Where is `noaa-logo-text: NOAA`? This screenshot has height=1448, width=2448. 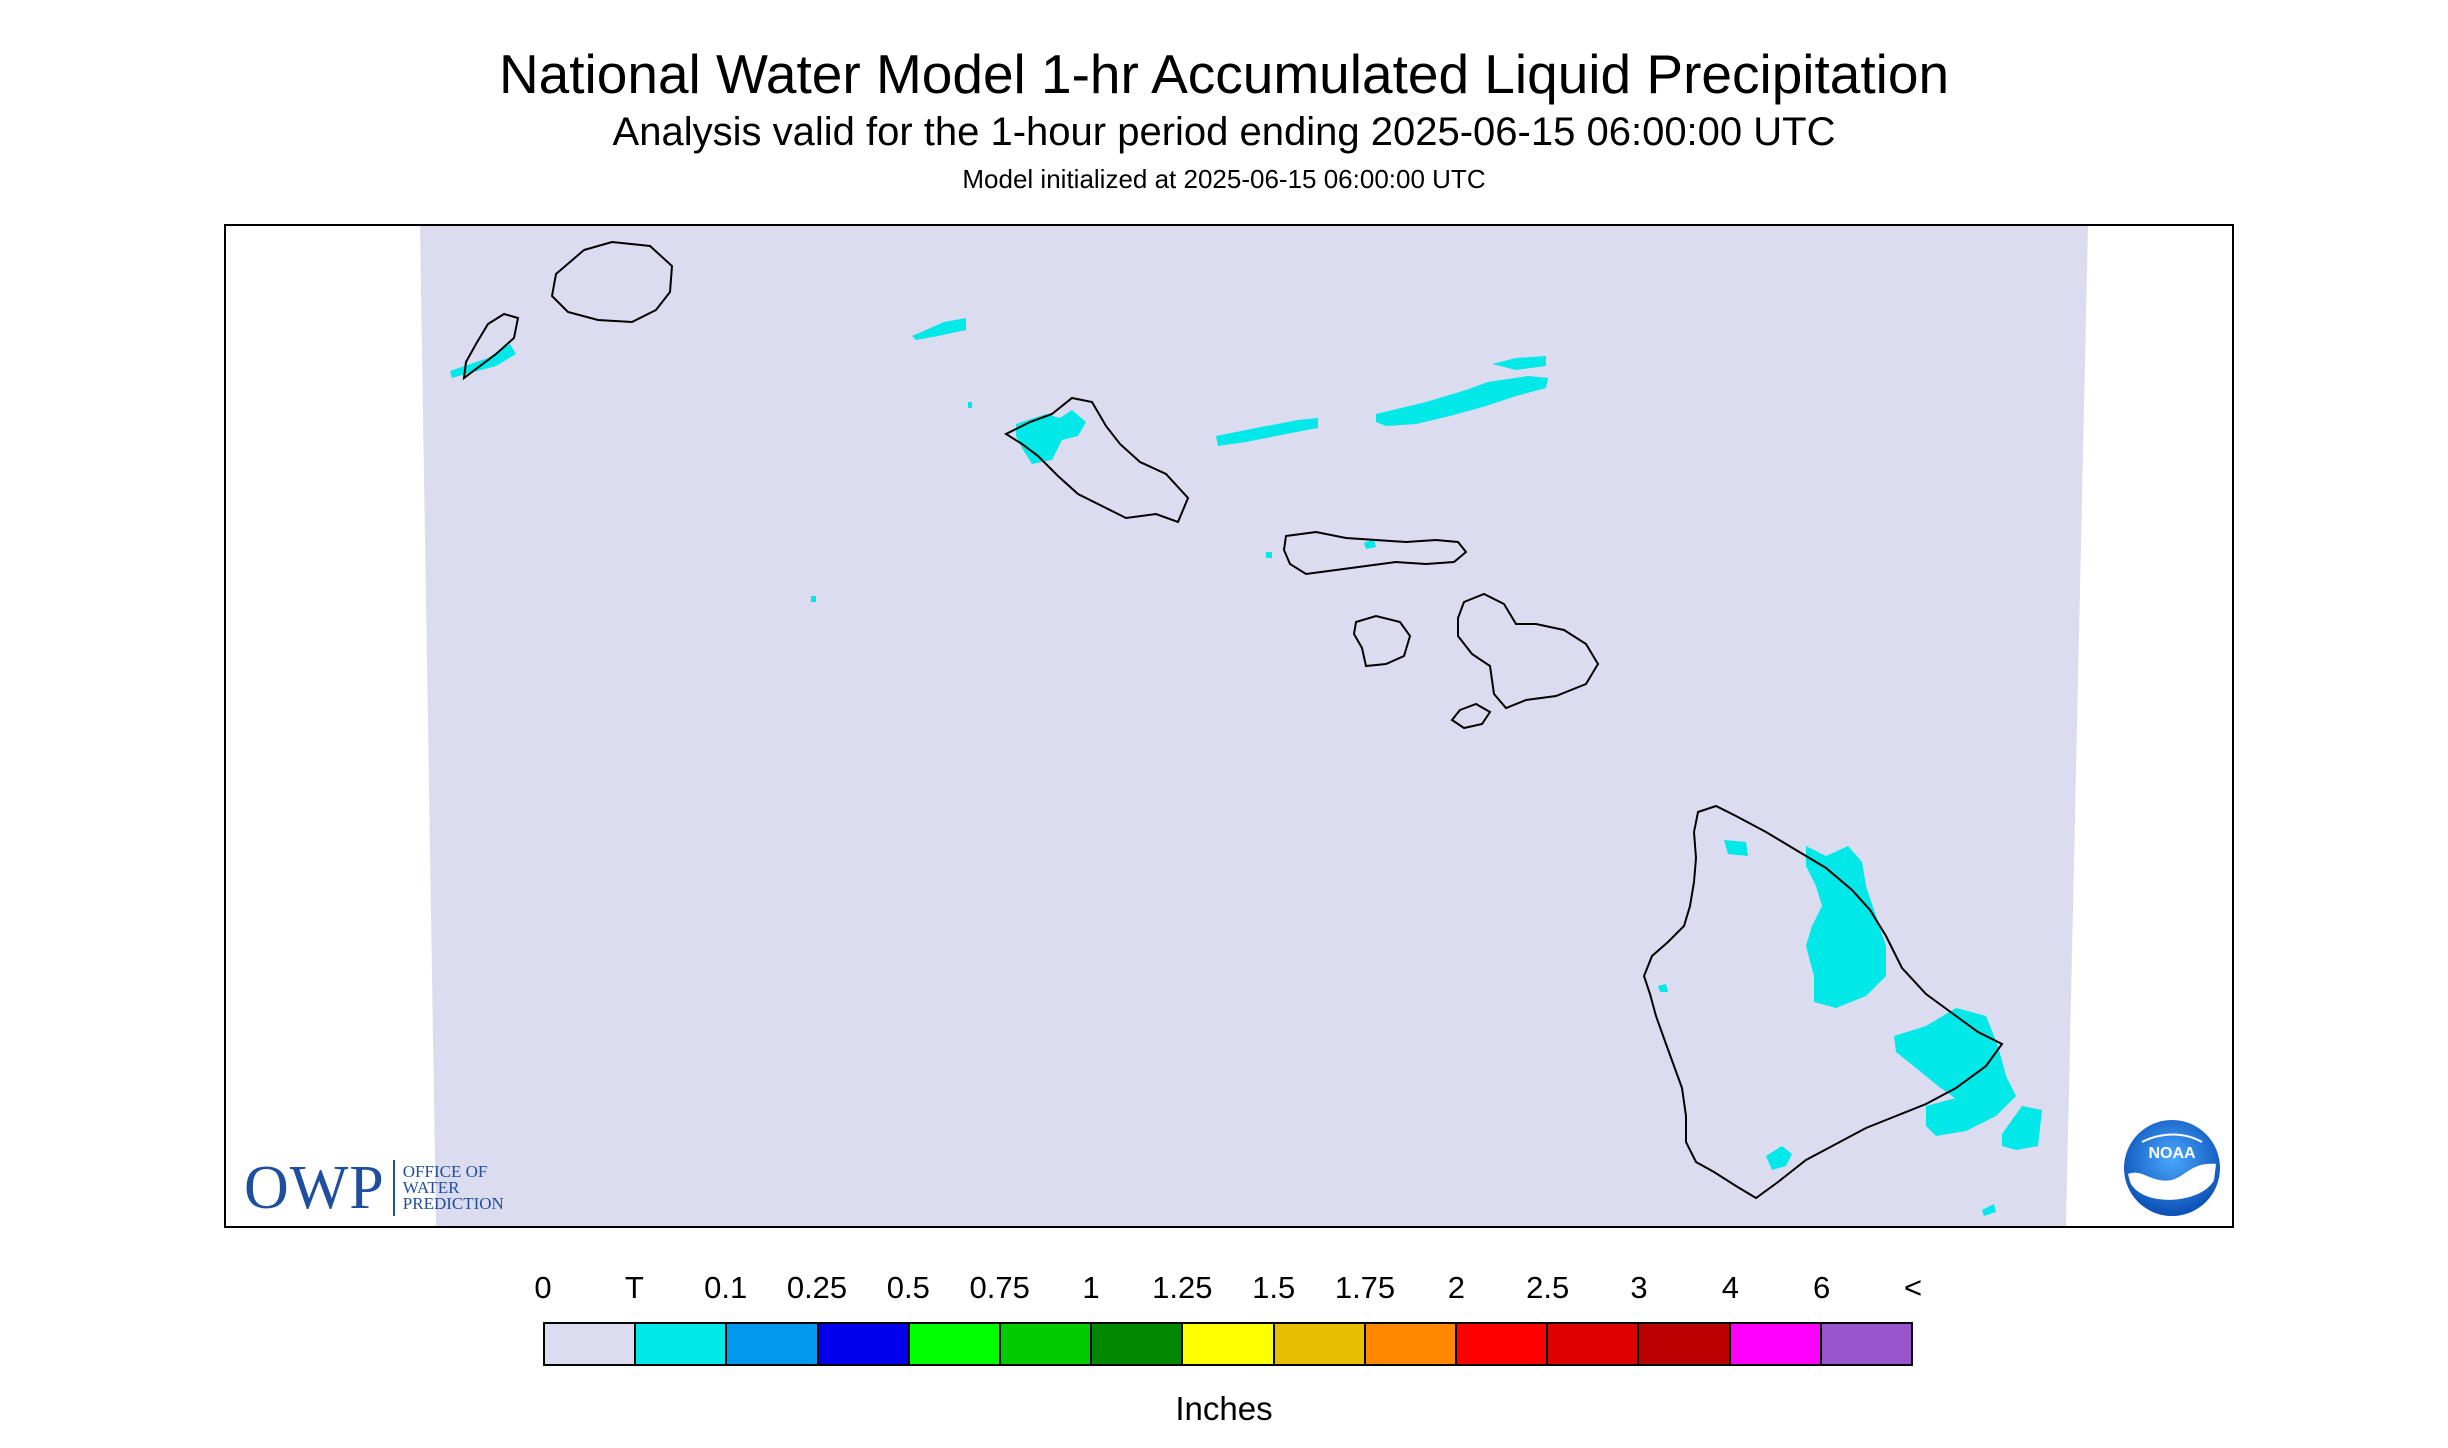
noaa-logo-text: NOAA is located at coordinates (2172, 1153).